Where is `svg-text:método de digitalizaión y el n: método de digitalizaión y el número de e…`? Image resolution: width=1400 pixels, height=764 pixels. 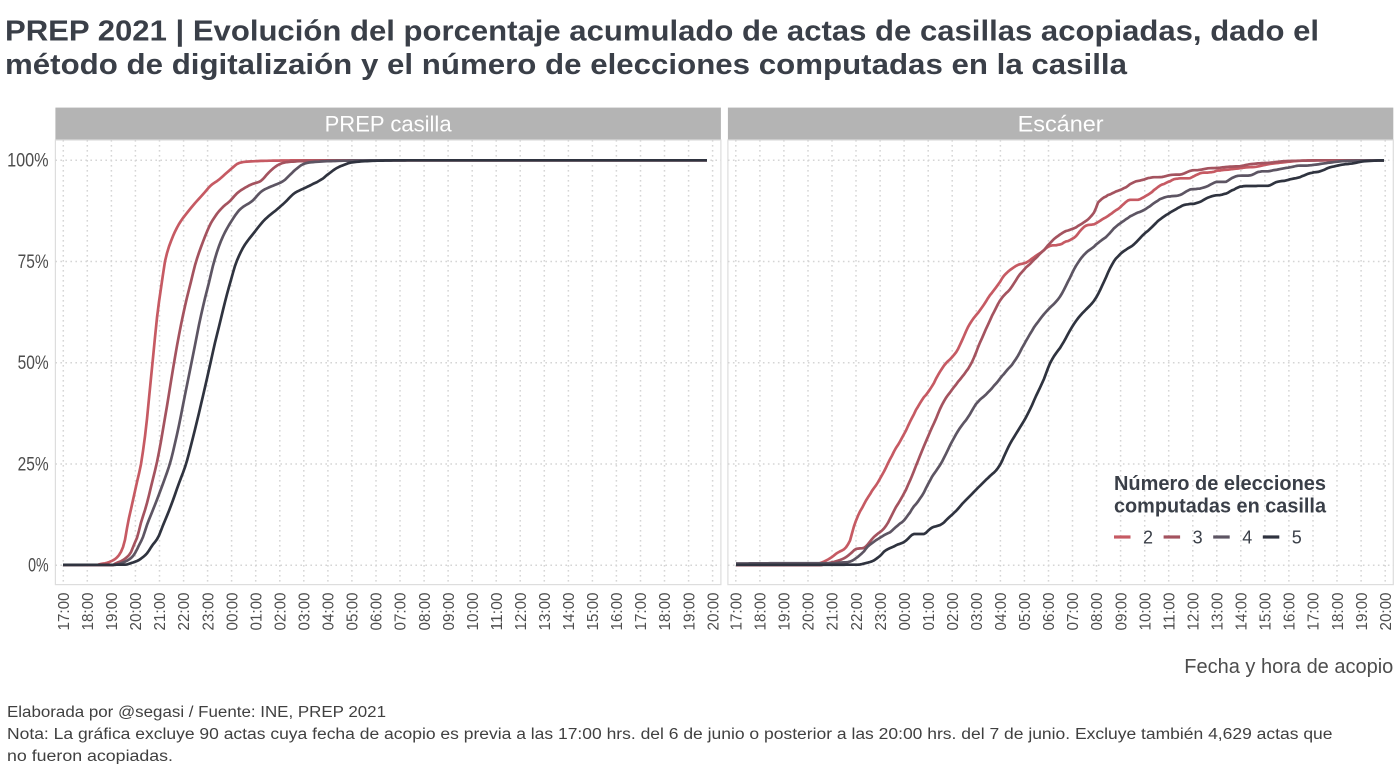 svg-text:método de digitalizaión y el n: método de digitalizaión y el número de e… is located at coordinates (566, 65).